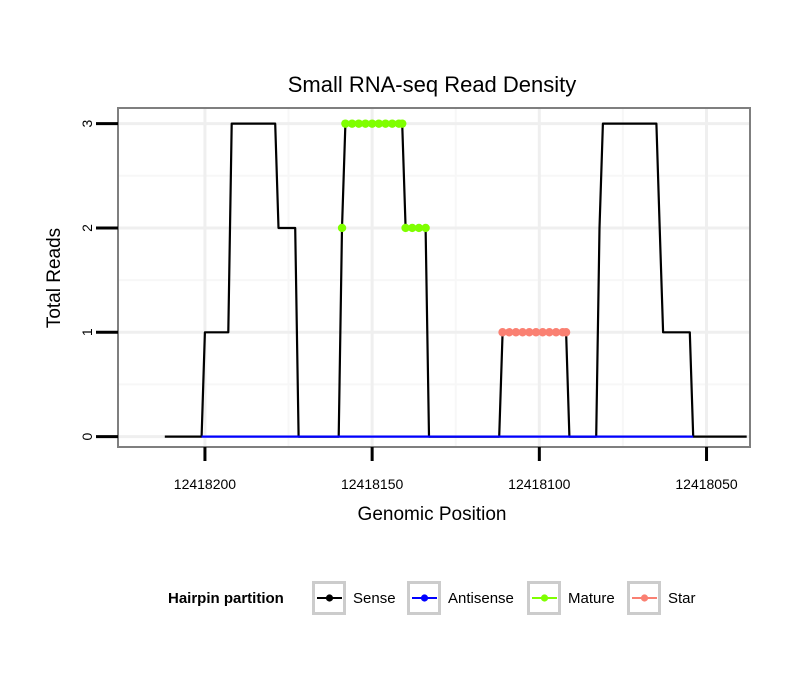 Image resolution: width=810 pixels, height=690 pixels. Describe the element at coordinates (205, 484) in the screenshot. I see `x-tick-label: 12418200` at that location.